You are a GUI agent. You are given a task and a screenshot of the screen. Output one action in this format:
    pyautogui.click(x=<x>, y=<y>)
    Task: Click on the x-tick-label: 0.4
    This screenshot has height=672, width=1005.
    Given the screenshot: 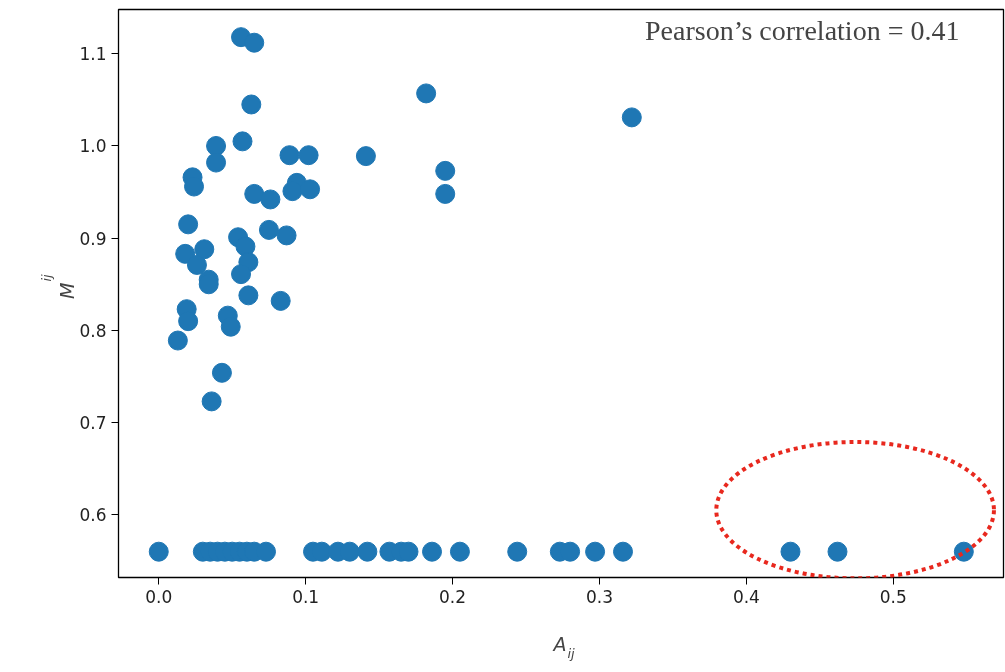 What is the action you would take?
    pyautogui.click(x=746, y=596)
    